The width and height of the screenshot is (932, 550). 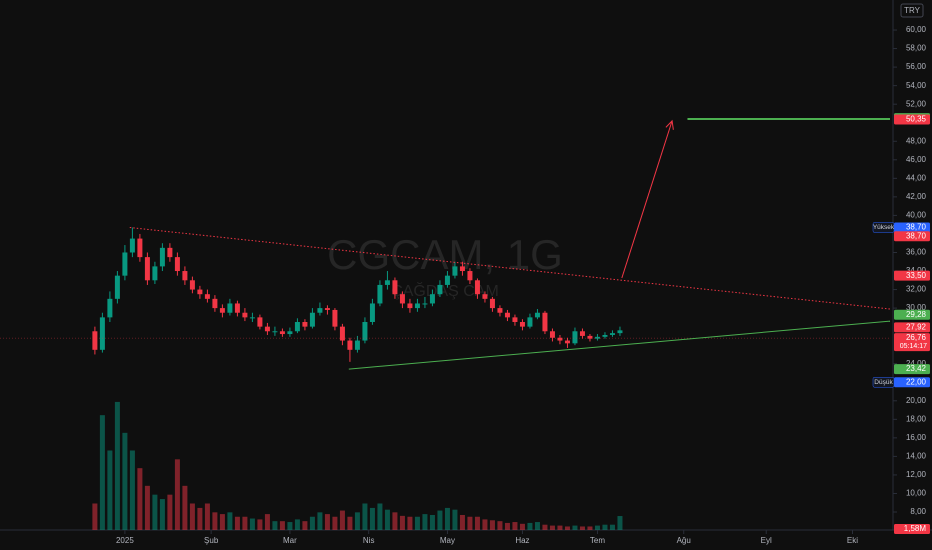 I want to click on y-tick-label: 36,00, so click(x=916, y=252).